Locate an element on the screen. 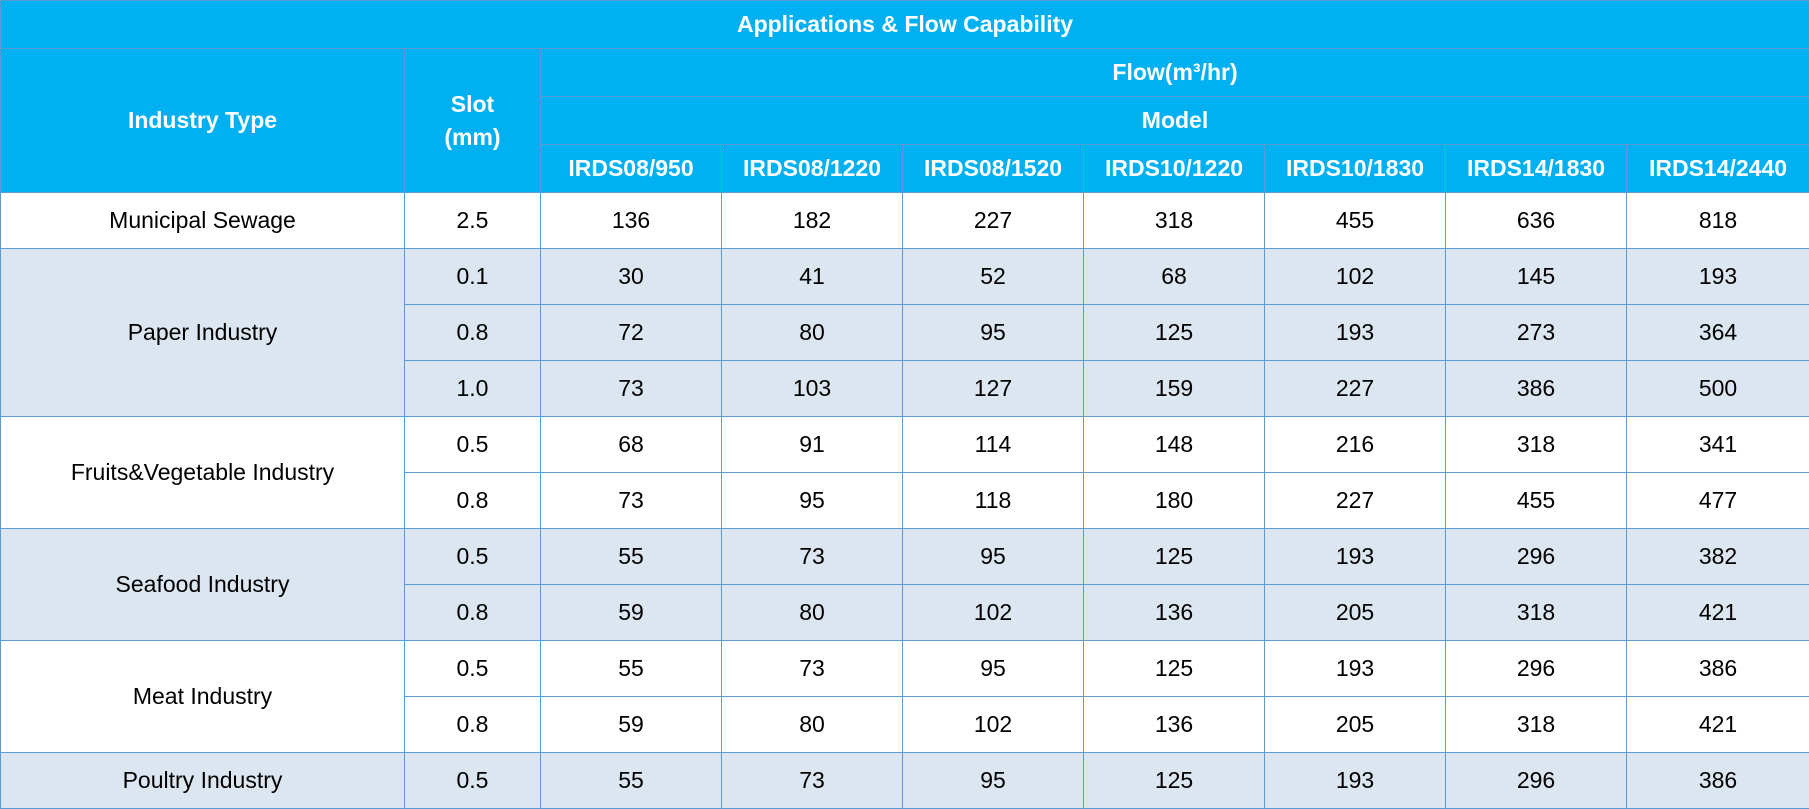 Image resolution: width=1809 pixels, height=809 pixels. title-row: Applications & Flow Capability is located at coordinates (904, 24).